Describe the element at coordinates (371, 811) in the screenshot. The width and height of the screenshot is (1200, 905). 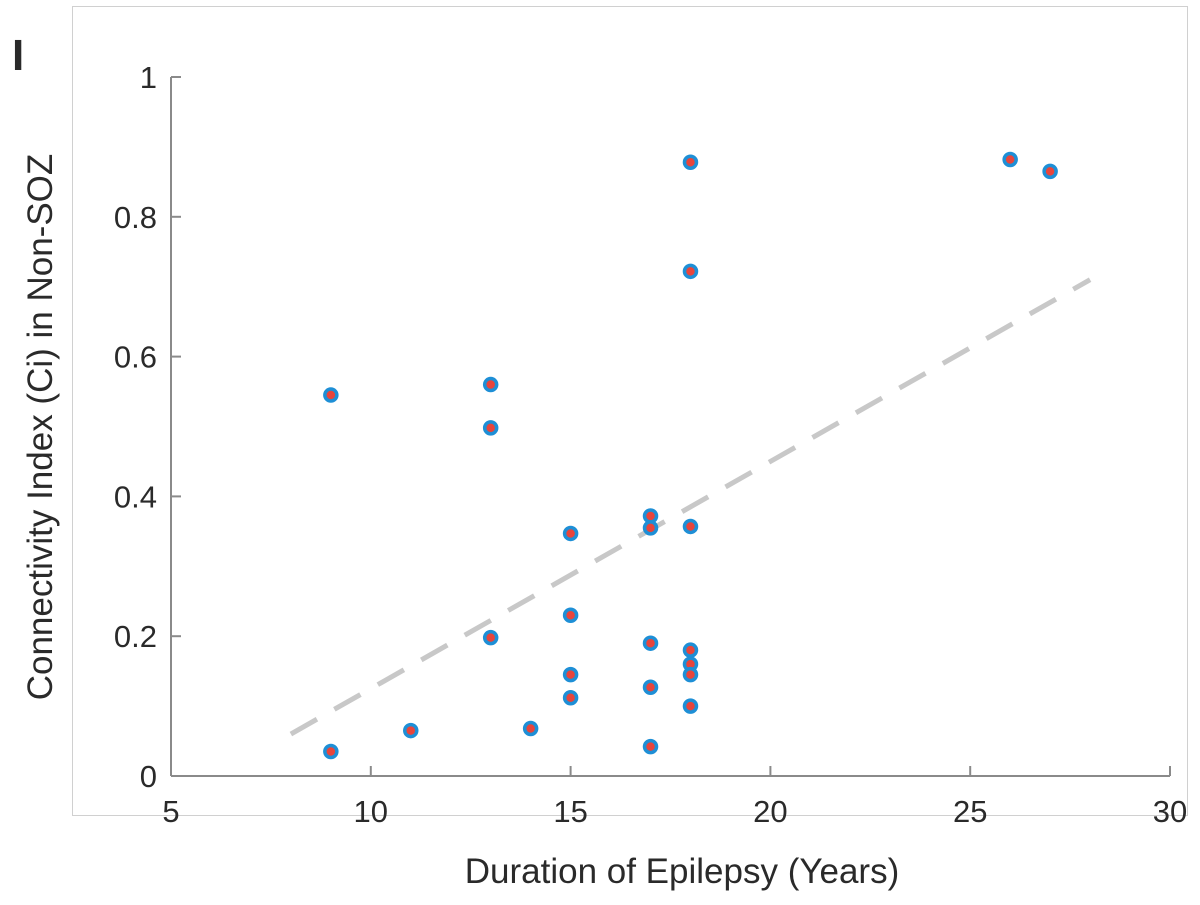
I see `x-tick-label: 10` at that location.